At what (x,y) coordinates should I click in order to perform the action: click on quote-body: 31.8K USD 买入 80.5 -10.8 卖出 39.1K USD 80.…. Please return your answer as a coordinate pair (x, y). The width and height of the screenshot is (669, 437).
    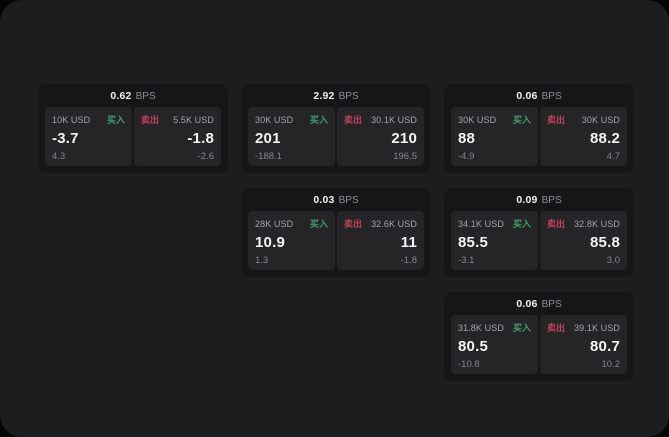
    Looking at the image, I should click on (539, 344).